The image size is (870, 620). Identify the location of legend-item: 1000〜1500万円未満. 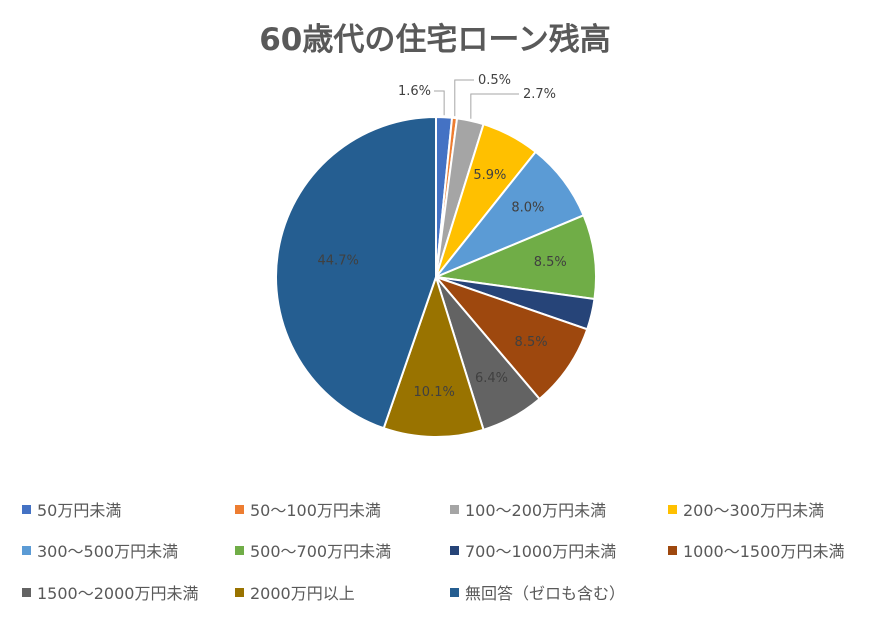
(756, 550).